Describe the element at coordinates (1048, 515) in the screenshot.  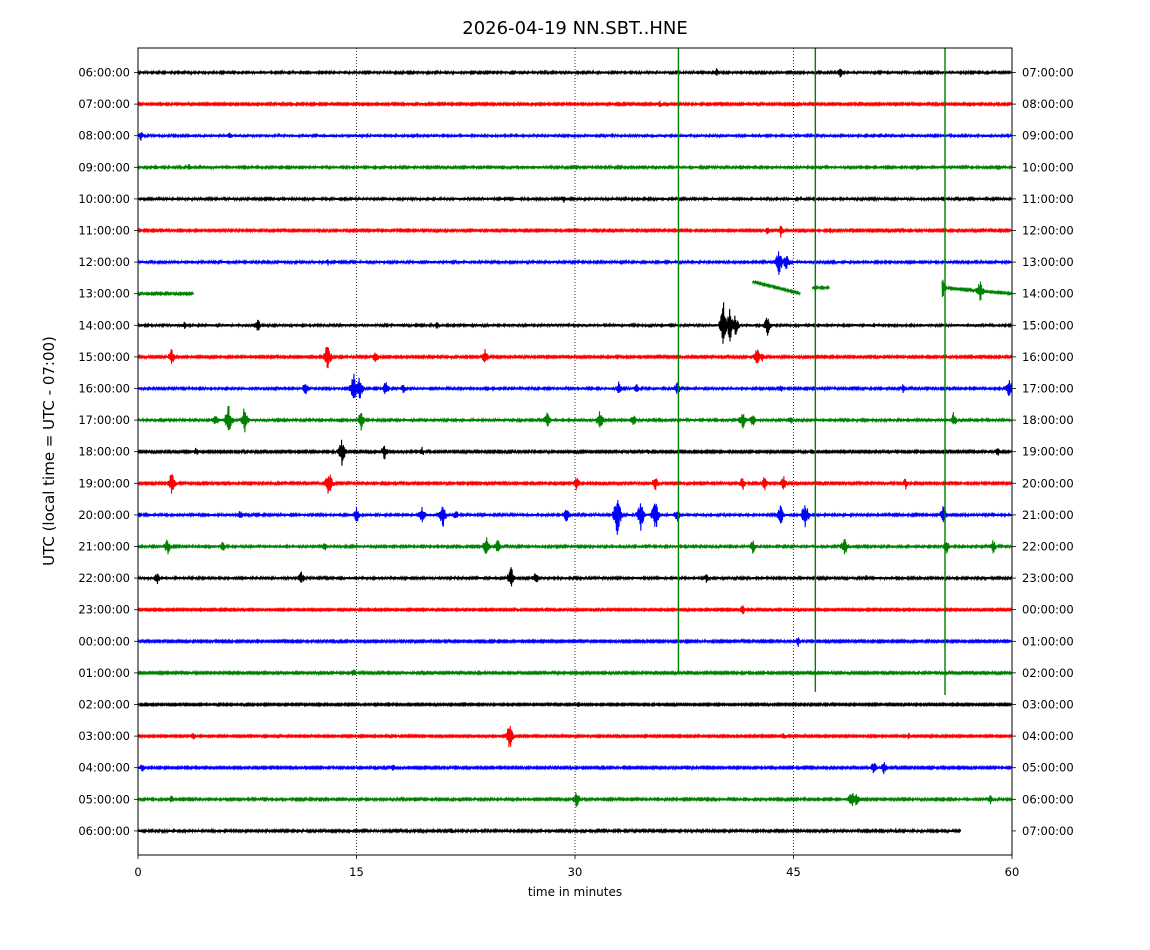
I see `right-tick-label: 21:00:00` at that location.